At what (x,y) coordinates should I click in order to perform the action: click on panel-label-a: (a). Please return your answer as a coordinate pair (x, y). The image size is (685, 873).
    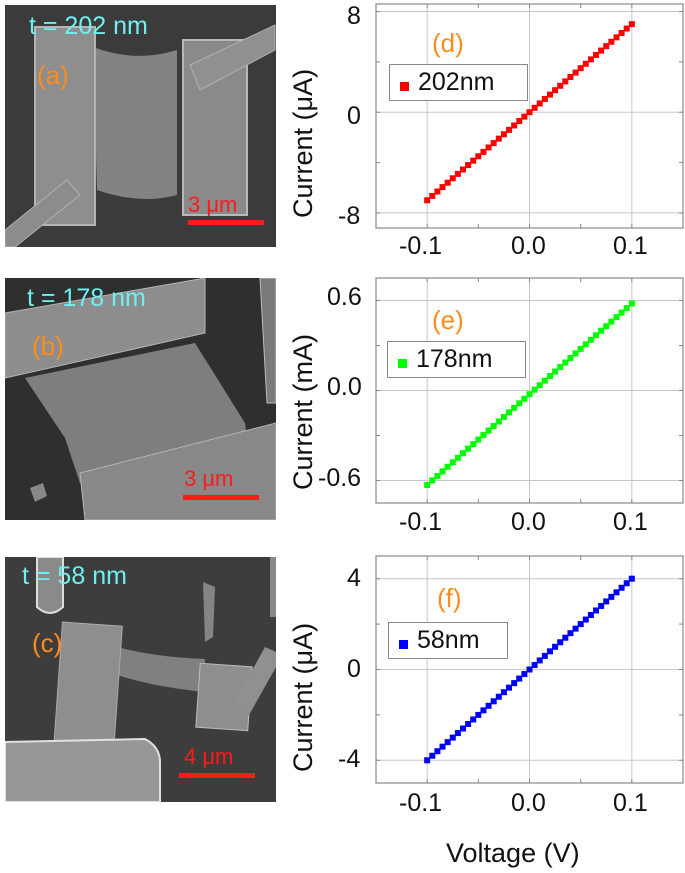
    Looking at the image, I should click on (53, 75).